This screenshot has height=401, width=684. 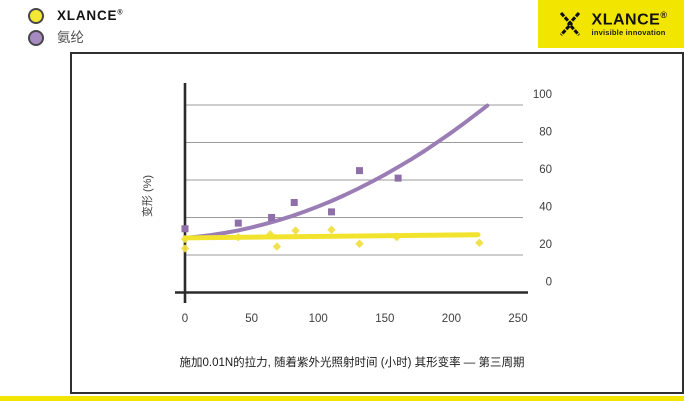 I want to click on y-tick-label: 80, so click(x=545, y=133).